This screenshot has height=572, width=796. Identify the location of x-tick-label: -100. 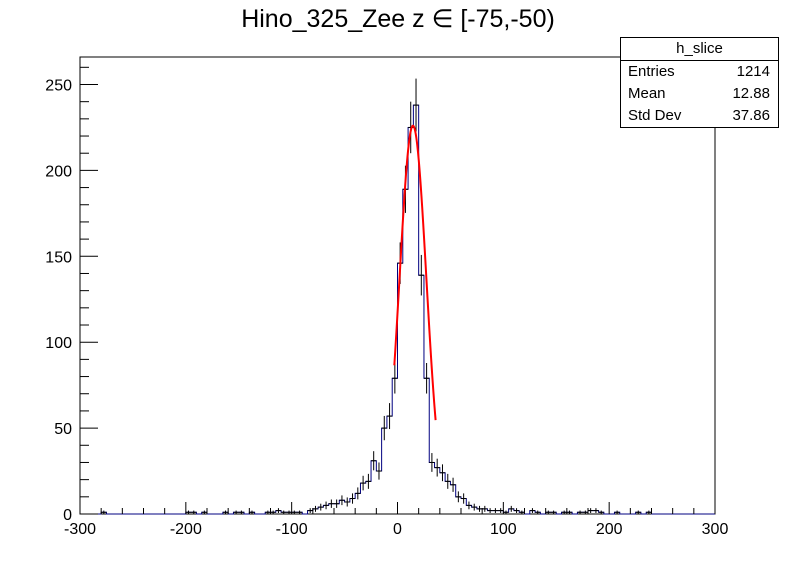
(292, 529).